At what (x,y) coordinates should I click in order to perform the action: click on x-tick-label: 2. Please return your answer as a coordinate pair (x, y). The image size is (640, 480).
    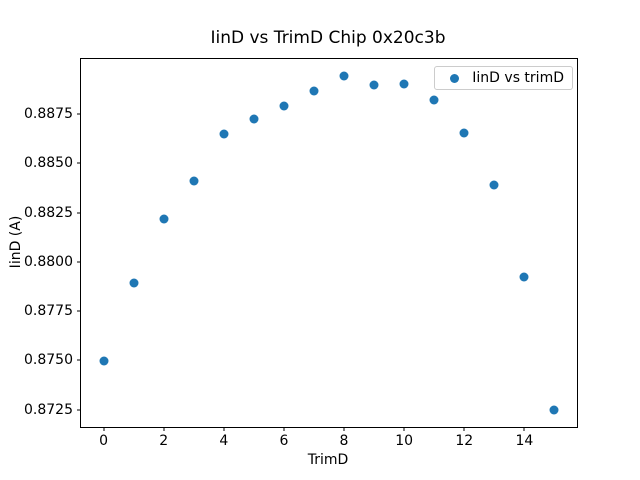
    Looking at the image, I should click on (164, 441).